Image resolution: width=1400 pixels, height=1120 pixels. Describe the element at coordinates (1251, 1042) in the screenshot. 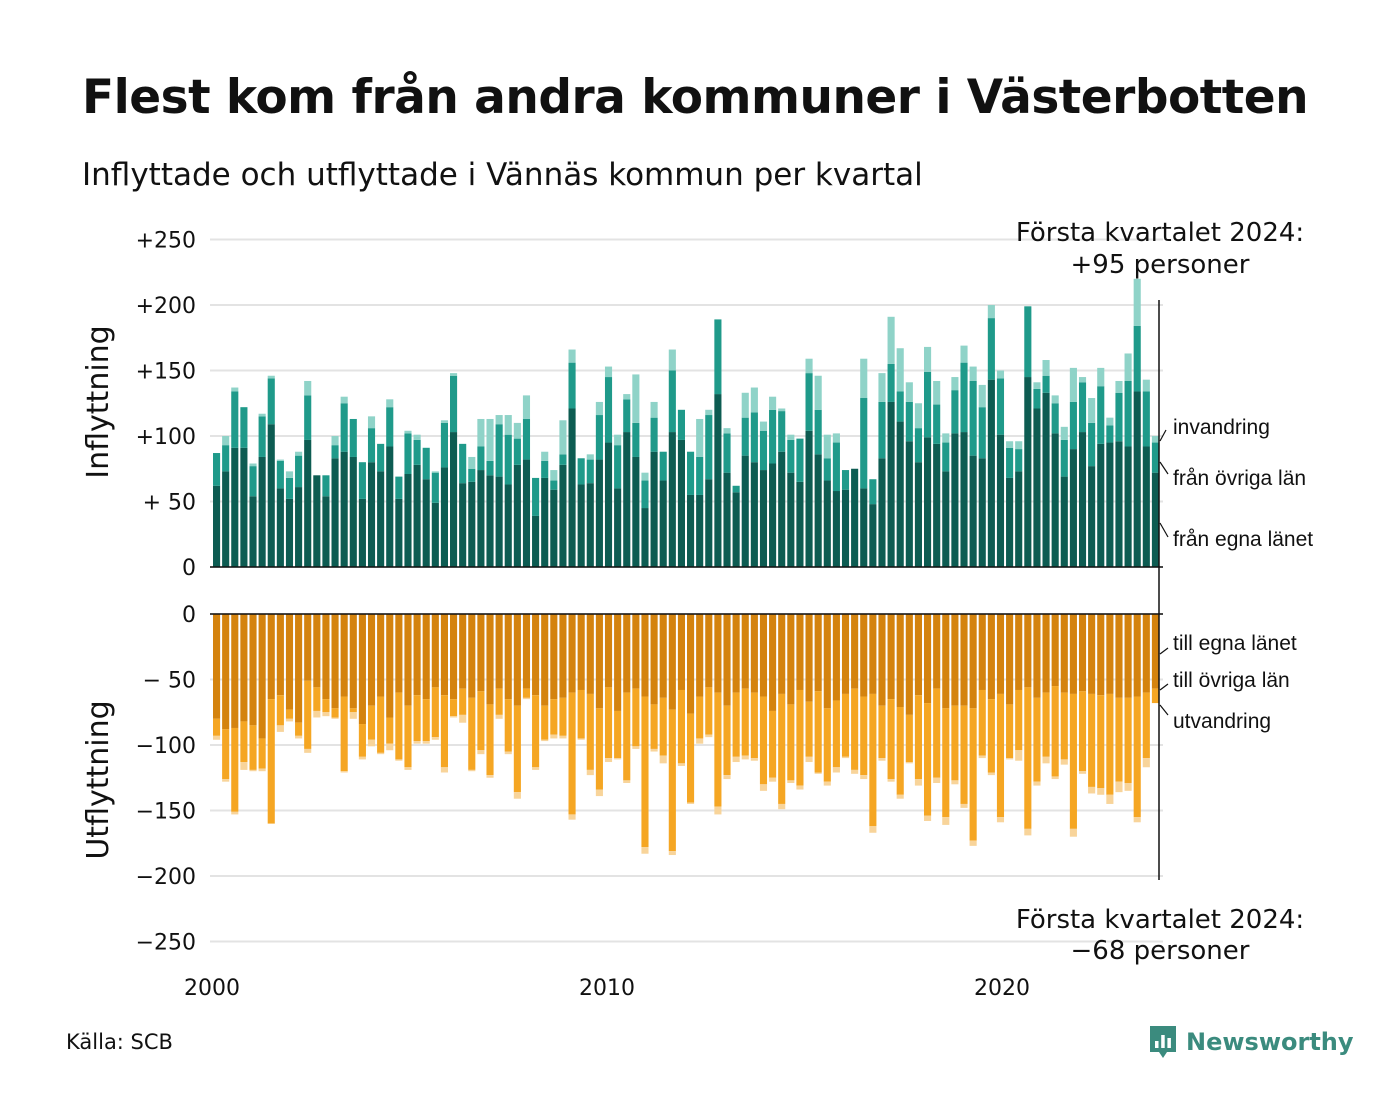

I see `brand-logo: Newsworthy` at that location.